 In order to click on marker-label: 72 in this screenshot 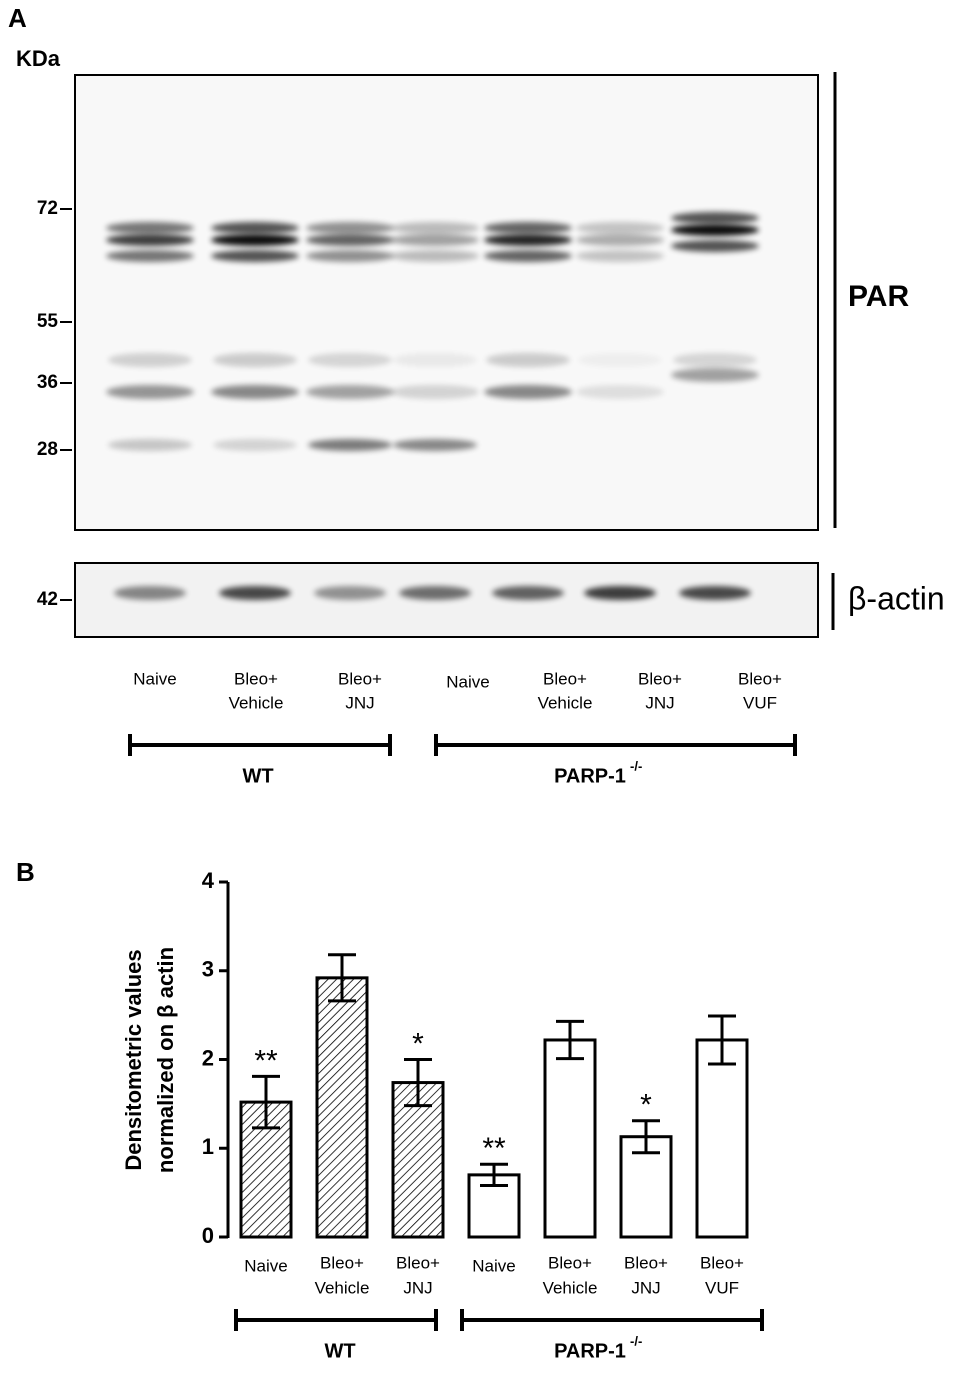, I will do `click(47, 208)`.